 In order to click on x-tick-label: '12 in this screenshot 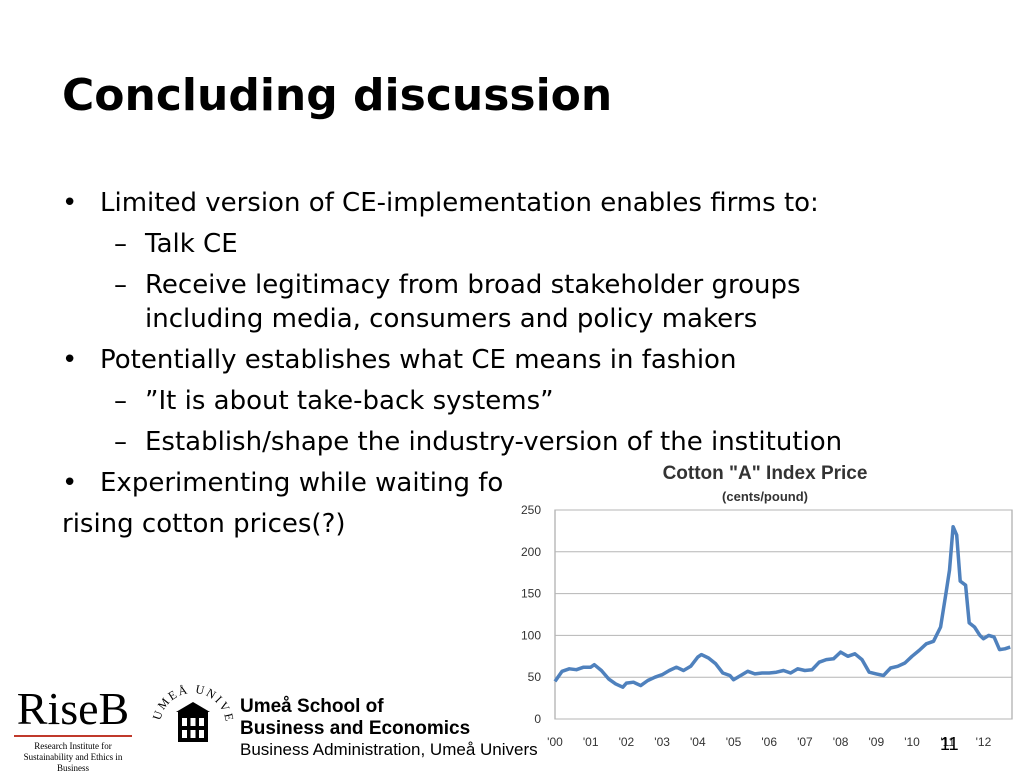, I will do `click(984, 742)`.